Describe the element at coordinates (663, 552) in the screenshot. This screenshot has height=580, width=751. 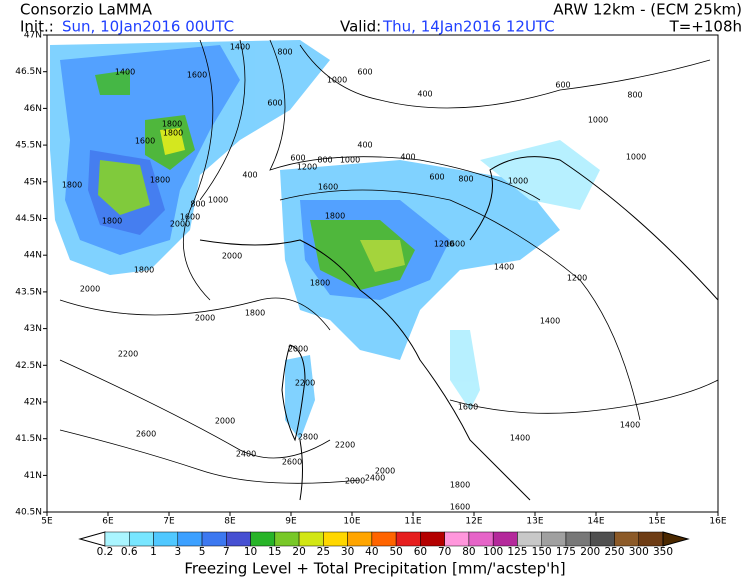
I see `colorbar-label: 350` at that location.